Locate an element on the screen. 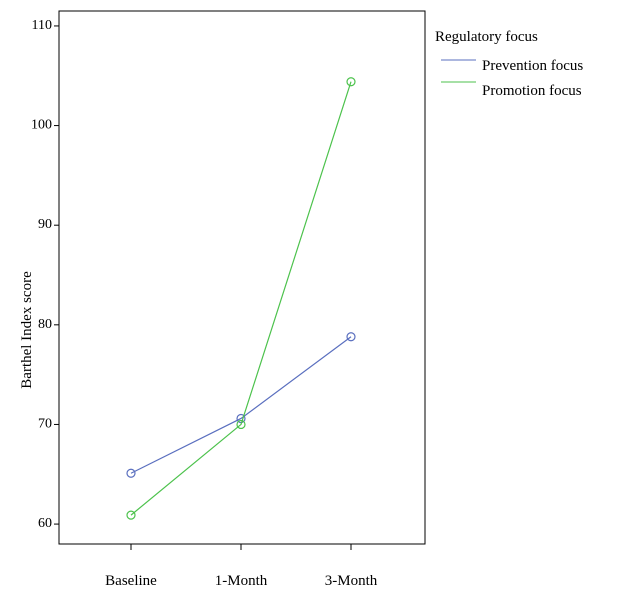 The height and width of the screenshot is (590, 621). y-tick-label: 80 is located at coordinates (45, 324).